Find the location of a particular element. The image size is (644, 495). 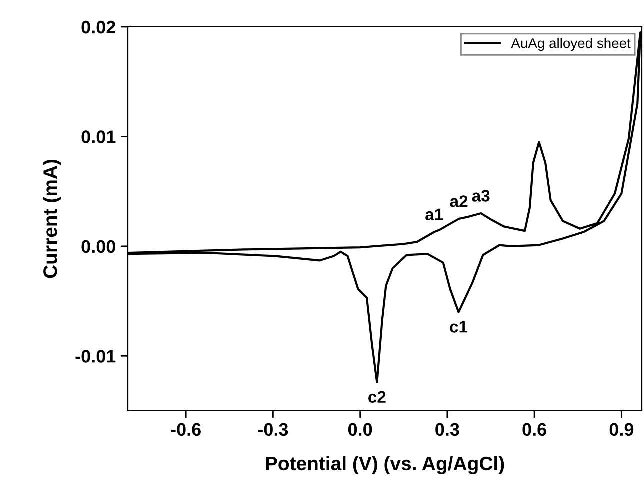

x-tick-label: 0.3 is located at coordinates (448, 429).